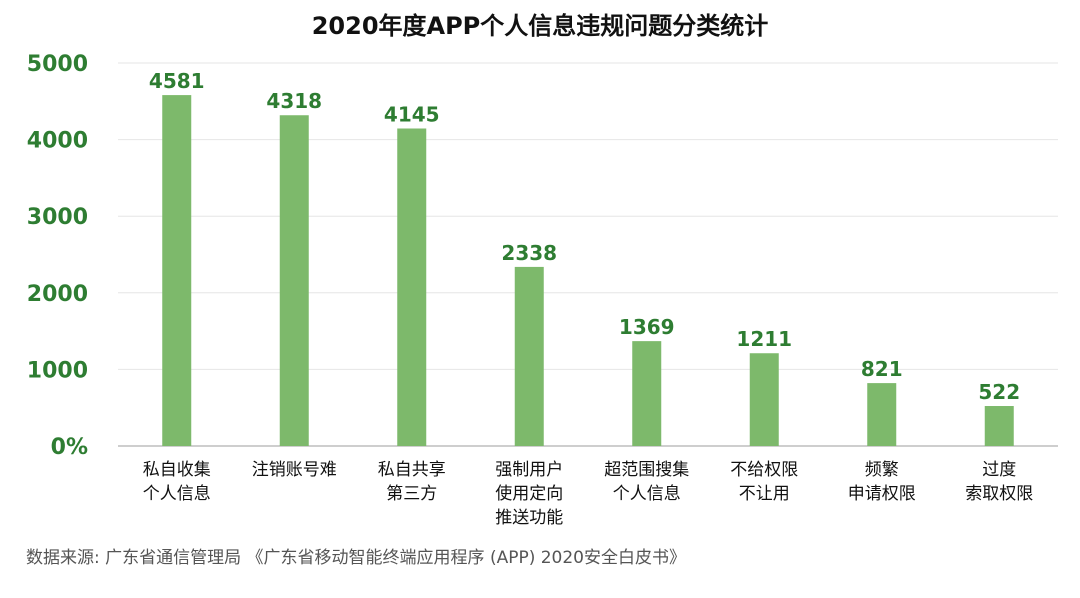  What do you see at coordinates (57, 294) in the screenshot?
I see `y-tick-label: 2000` at bounding box center [57, 294].